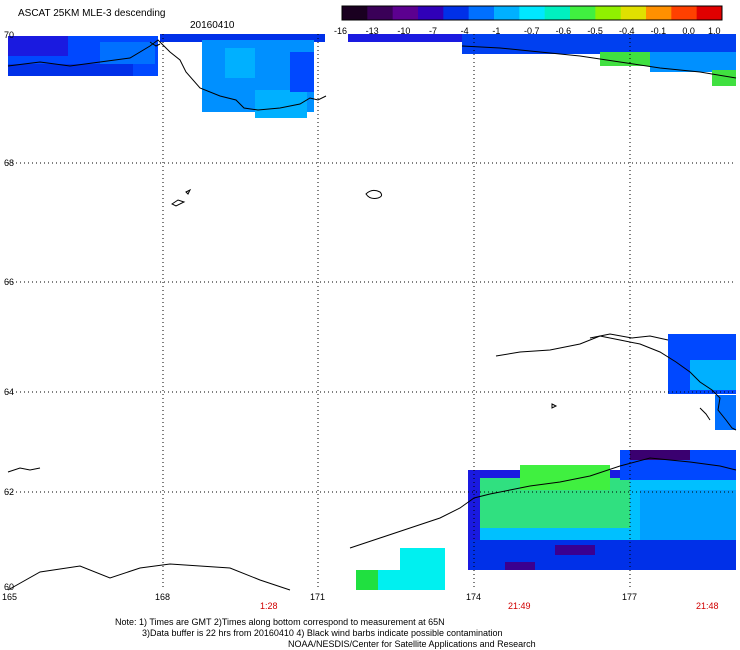 This screenshot has width=740, height=650. I want to click on lon-label-168: 168, so click(162, 597).